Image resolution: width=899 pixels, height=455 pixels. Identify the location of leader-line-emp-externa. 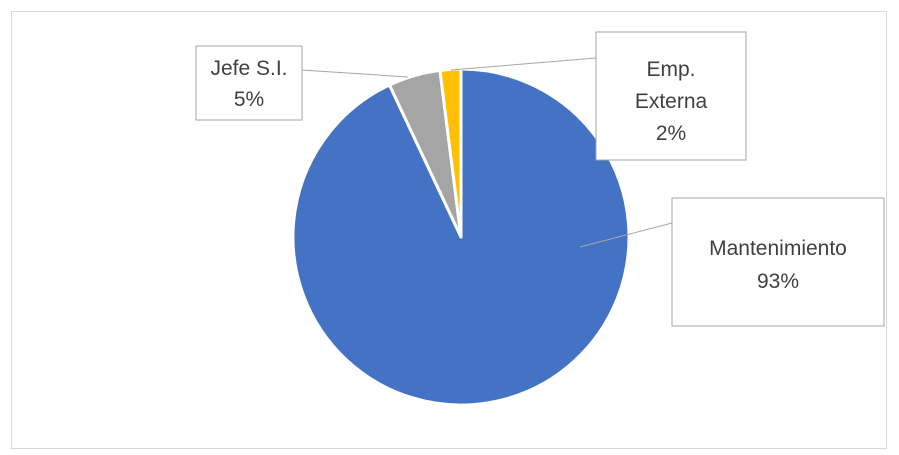
(523, 64).